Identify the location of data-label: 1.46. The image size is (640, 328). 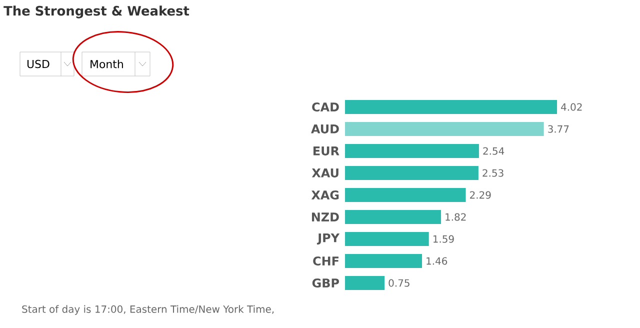
(437, 261).